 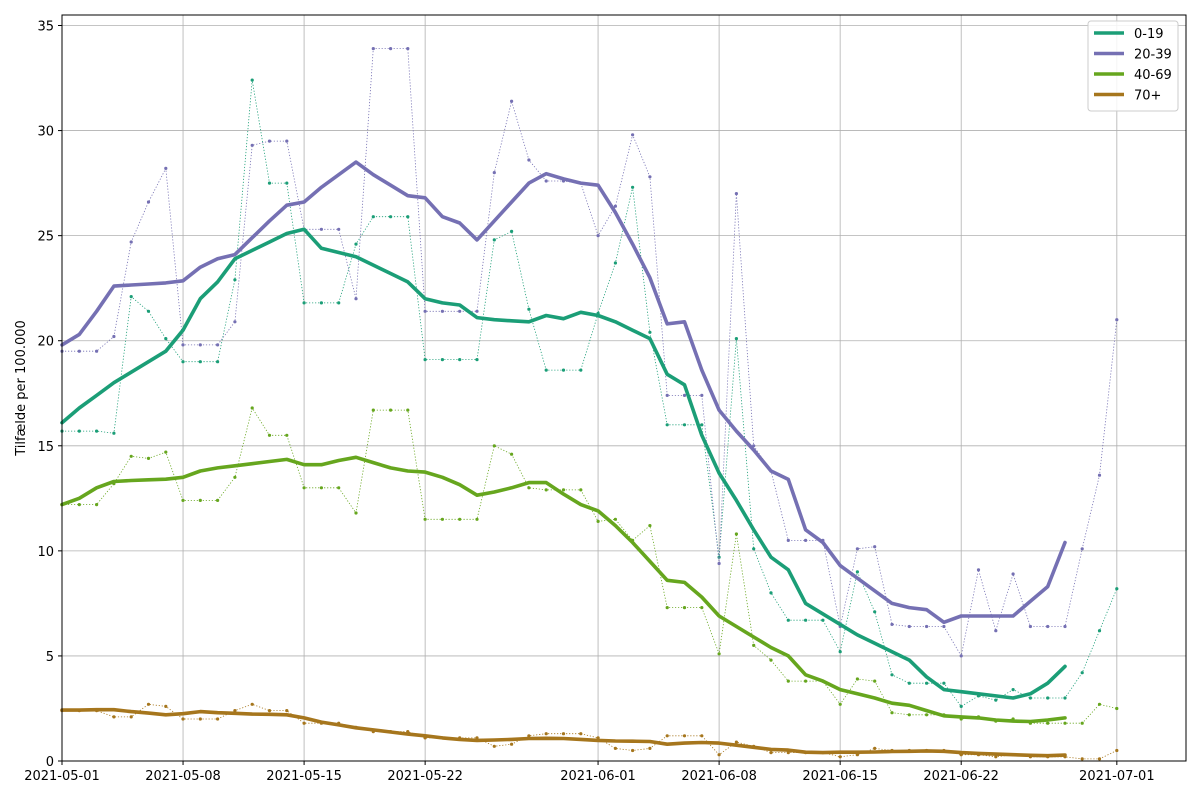 I want to click on y-tick-label: 10, so click(x=45, y=552).